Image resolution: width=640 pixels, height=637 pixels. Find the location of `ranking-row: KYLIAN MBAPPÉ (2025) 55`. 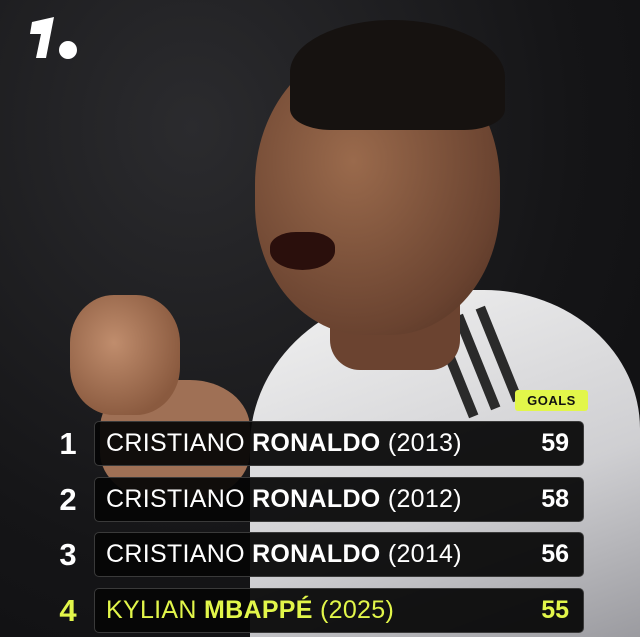

ranking-row: KYLIAN MBAPPÉ (2025) 55 is located at coordinates (339, 610).